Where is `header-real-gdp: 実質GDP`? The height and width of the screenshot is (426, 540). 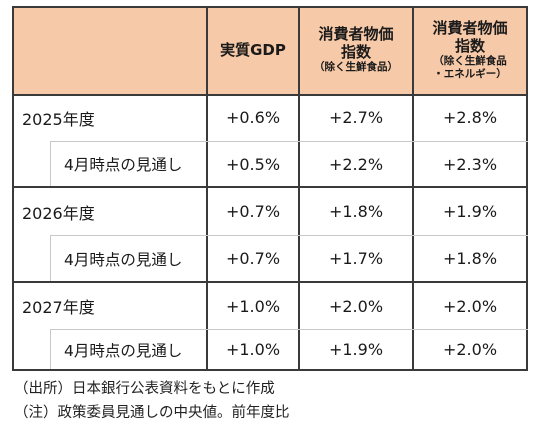
header-real-gdp: 実質GDP is located at coordinates (253, 50).